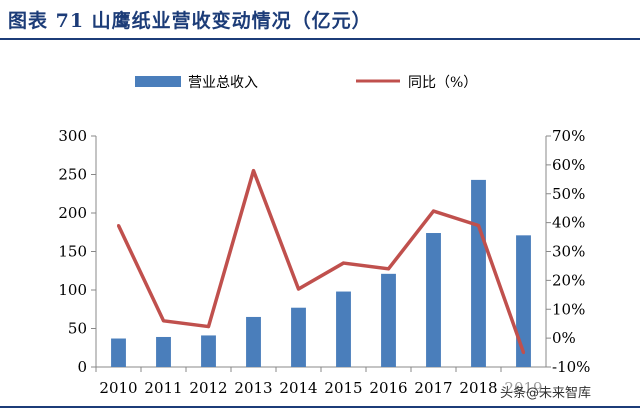  I want to click on bottom-divider, so click(320, 407).